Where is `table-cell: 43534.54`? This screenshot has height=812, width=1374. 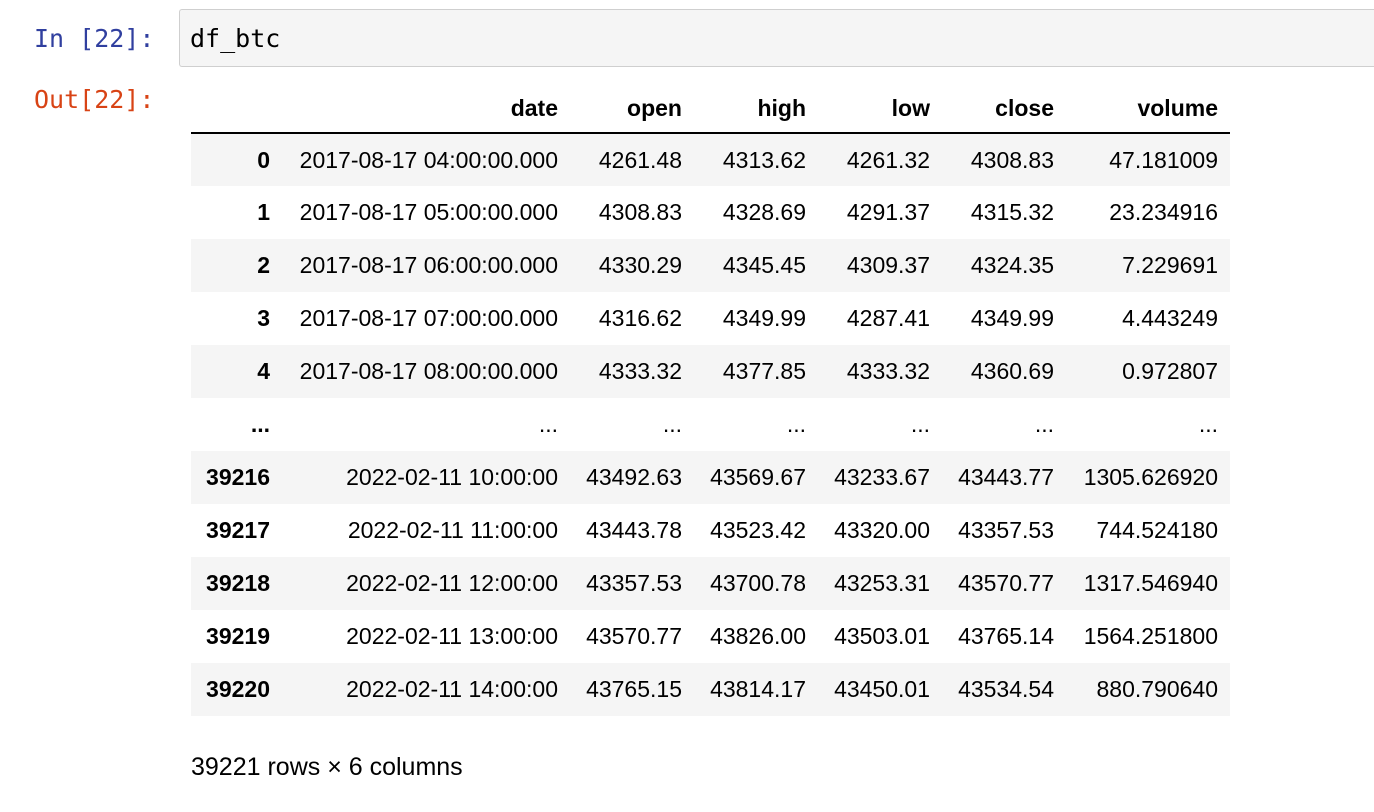 table-cell: 43534.54 is located at coordinates (1006, 689).